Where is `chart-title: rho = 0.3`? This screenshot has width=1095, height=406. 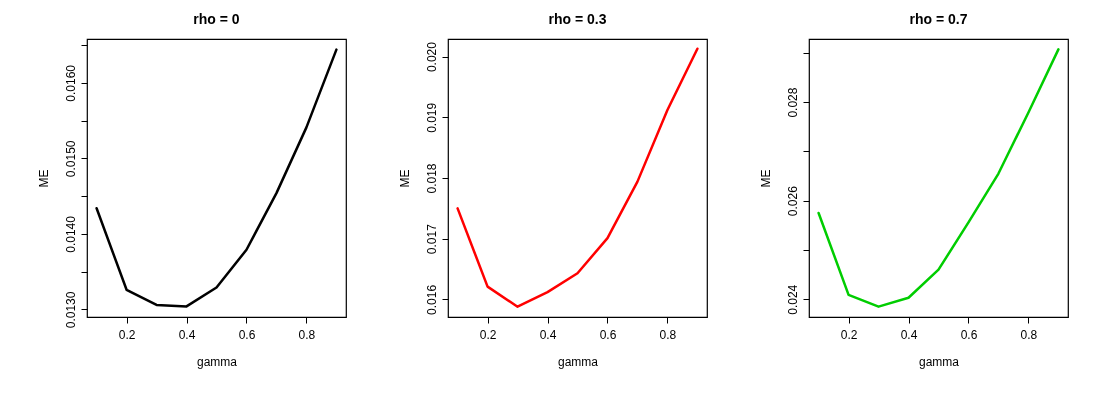
chart-title: rho = 0.3 is located at coordinates (577, 19).